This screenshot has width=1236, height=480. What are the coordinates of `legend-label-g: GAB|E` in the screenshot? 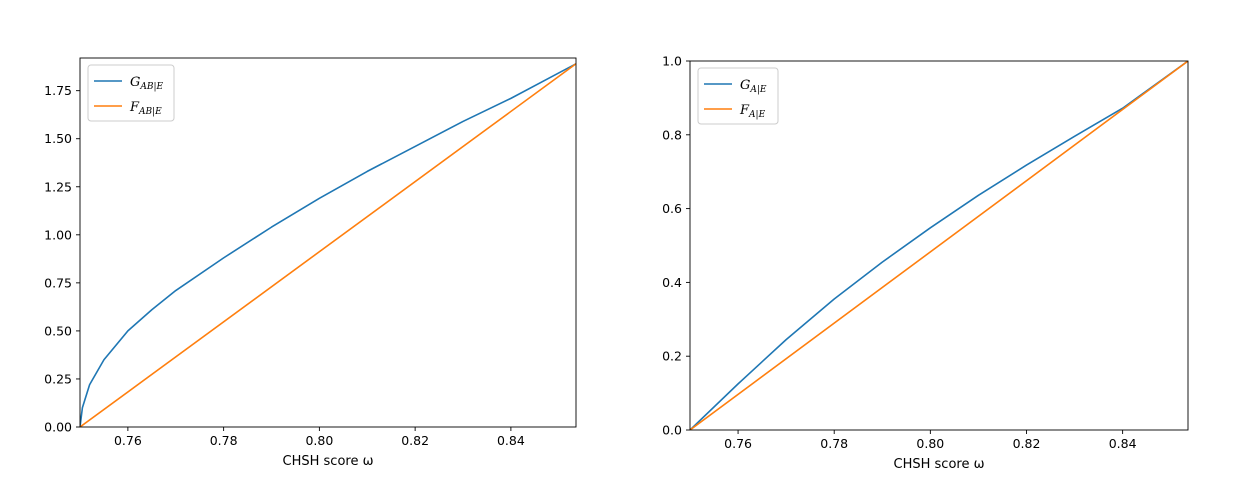 It's located at (147, 83).